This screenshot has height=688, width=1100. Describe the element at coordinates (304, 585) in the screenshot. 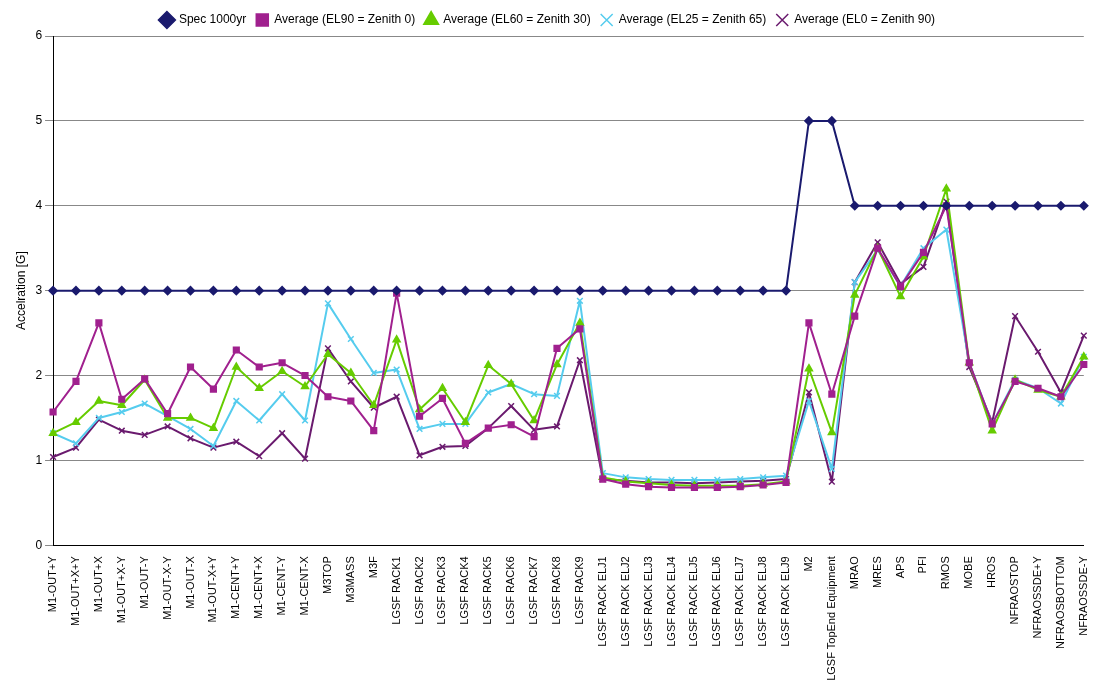

I see `x-tick-label: M1-CENT-X` at that location.